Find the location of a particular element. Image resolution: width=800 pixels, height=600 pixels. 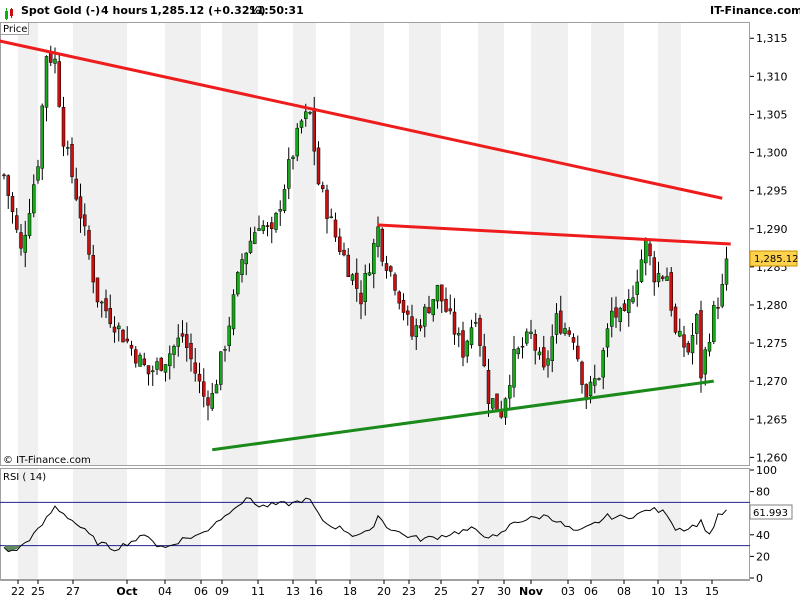

x-tick-label: 04 is located at coordinates (165, 591).